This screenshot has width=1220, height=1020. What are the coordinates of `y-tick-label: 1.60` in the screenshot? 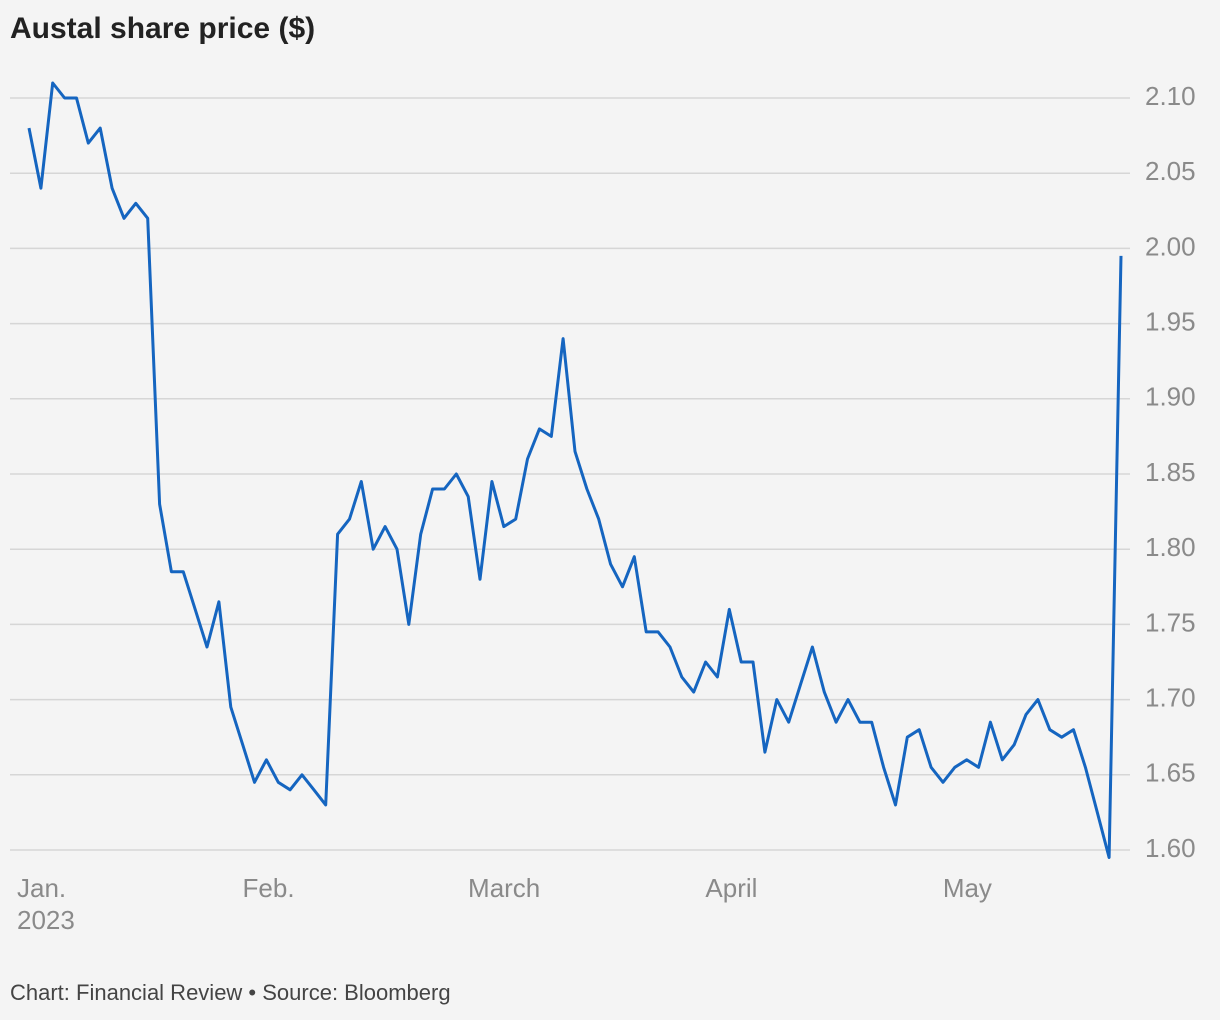 It's located at (1170, 848).